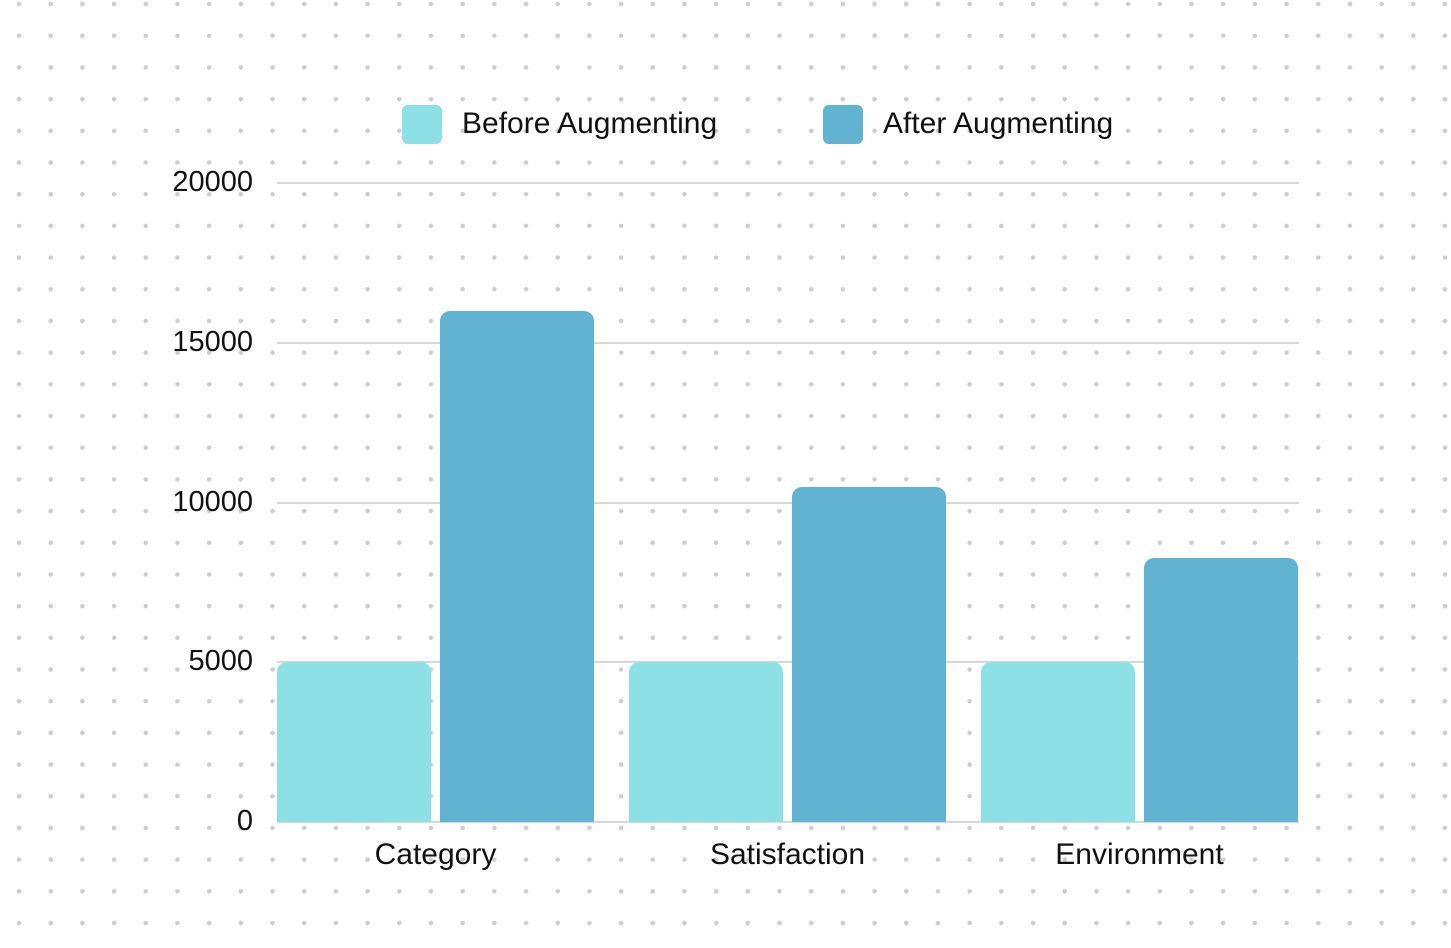 The height and width of the screenshot is (948, 1451). I want to click on bar-before-augmenting-satisfaction, so click(706, 742).